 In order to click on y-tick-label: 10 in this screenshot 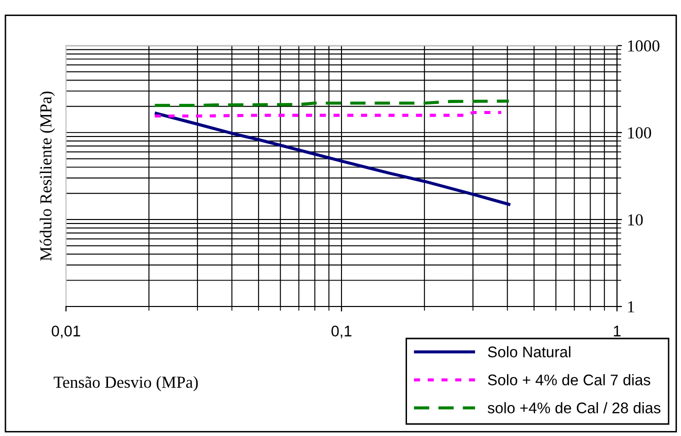, I will do `click(635, 220)`.